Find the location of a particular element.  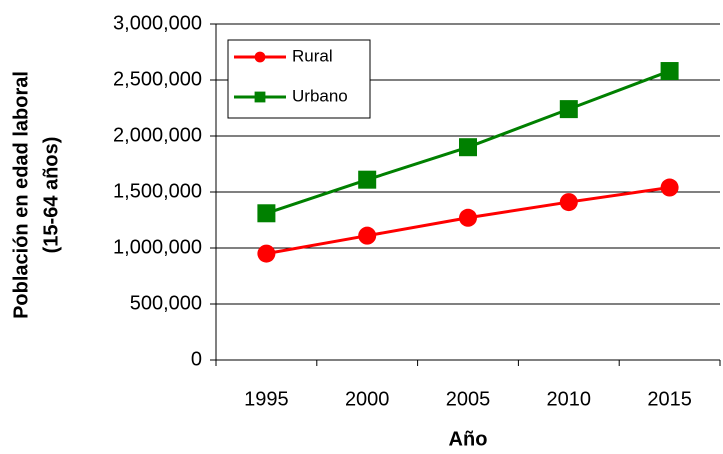

legend-label: Urbano is located at coordinates (320, 95).